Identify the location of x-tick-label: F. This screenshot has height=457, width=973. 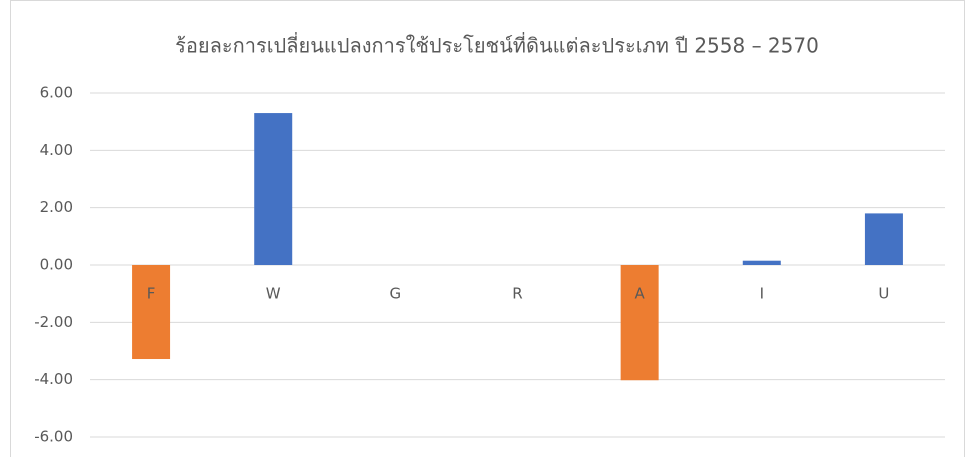
(151, 294).